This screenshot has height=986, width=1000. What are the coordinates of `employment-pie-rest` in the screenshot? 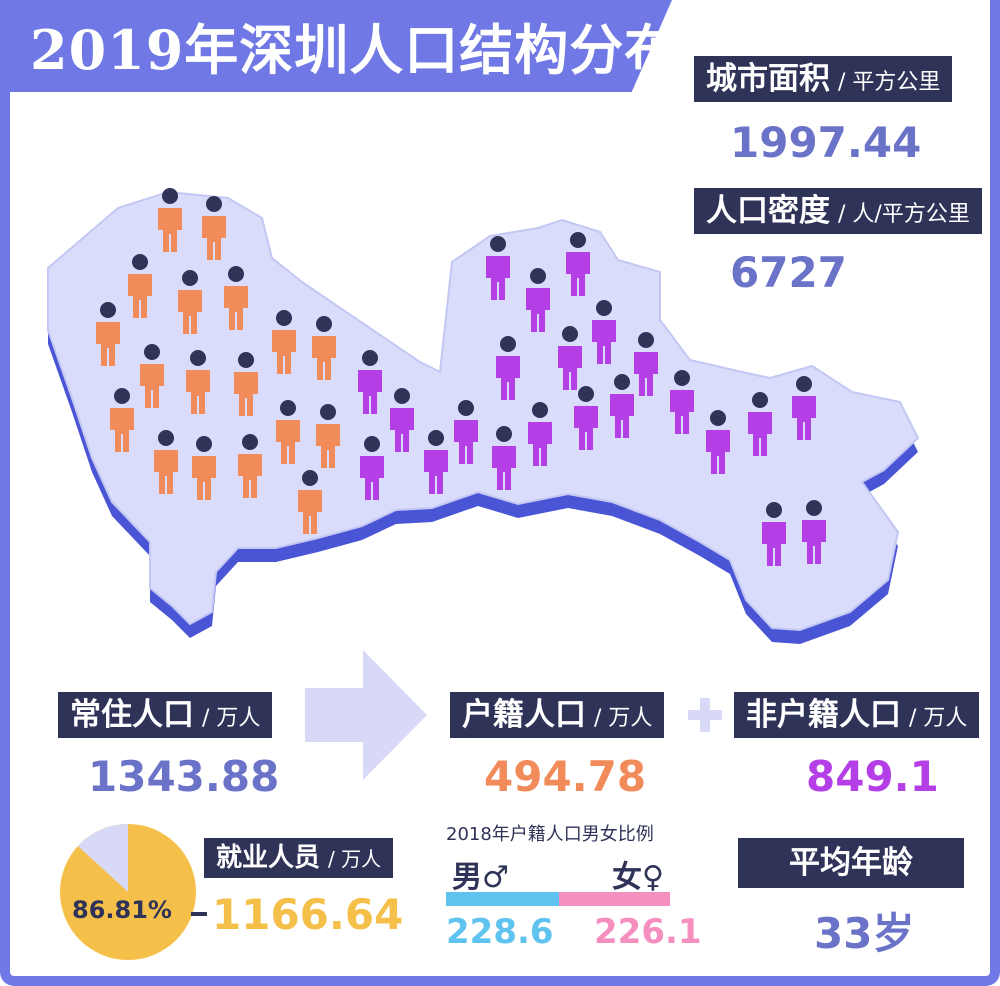 It's located at (102, 858).